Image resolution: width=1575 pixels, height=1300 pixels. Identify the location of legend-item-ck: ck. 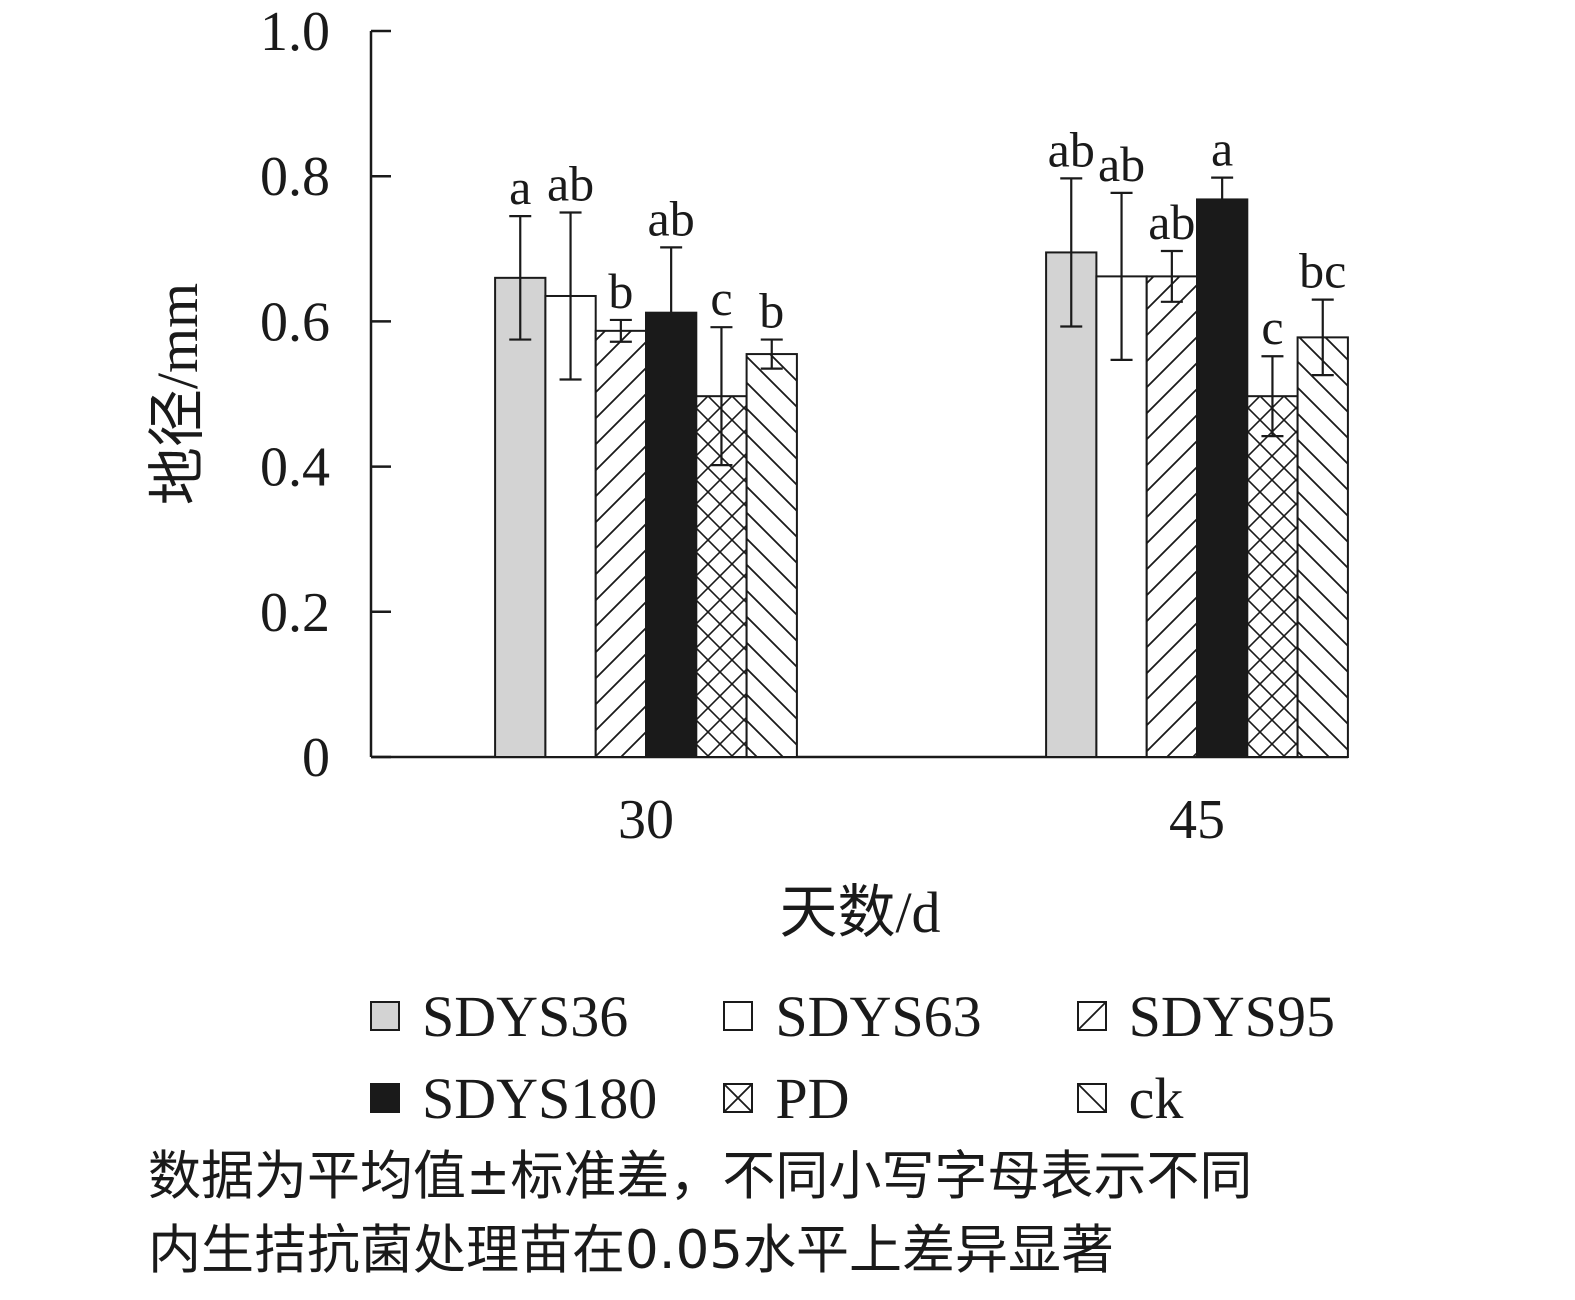
(1253, 1098).